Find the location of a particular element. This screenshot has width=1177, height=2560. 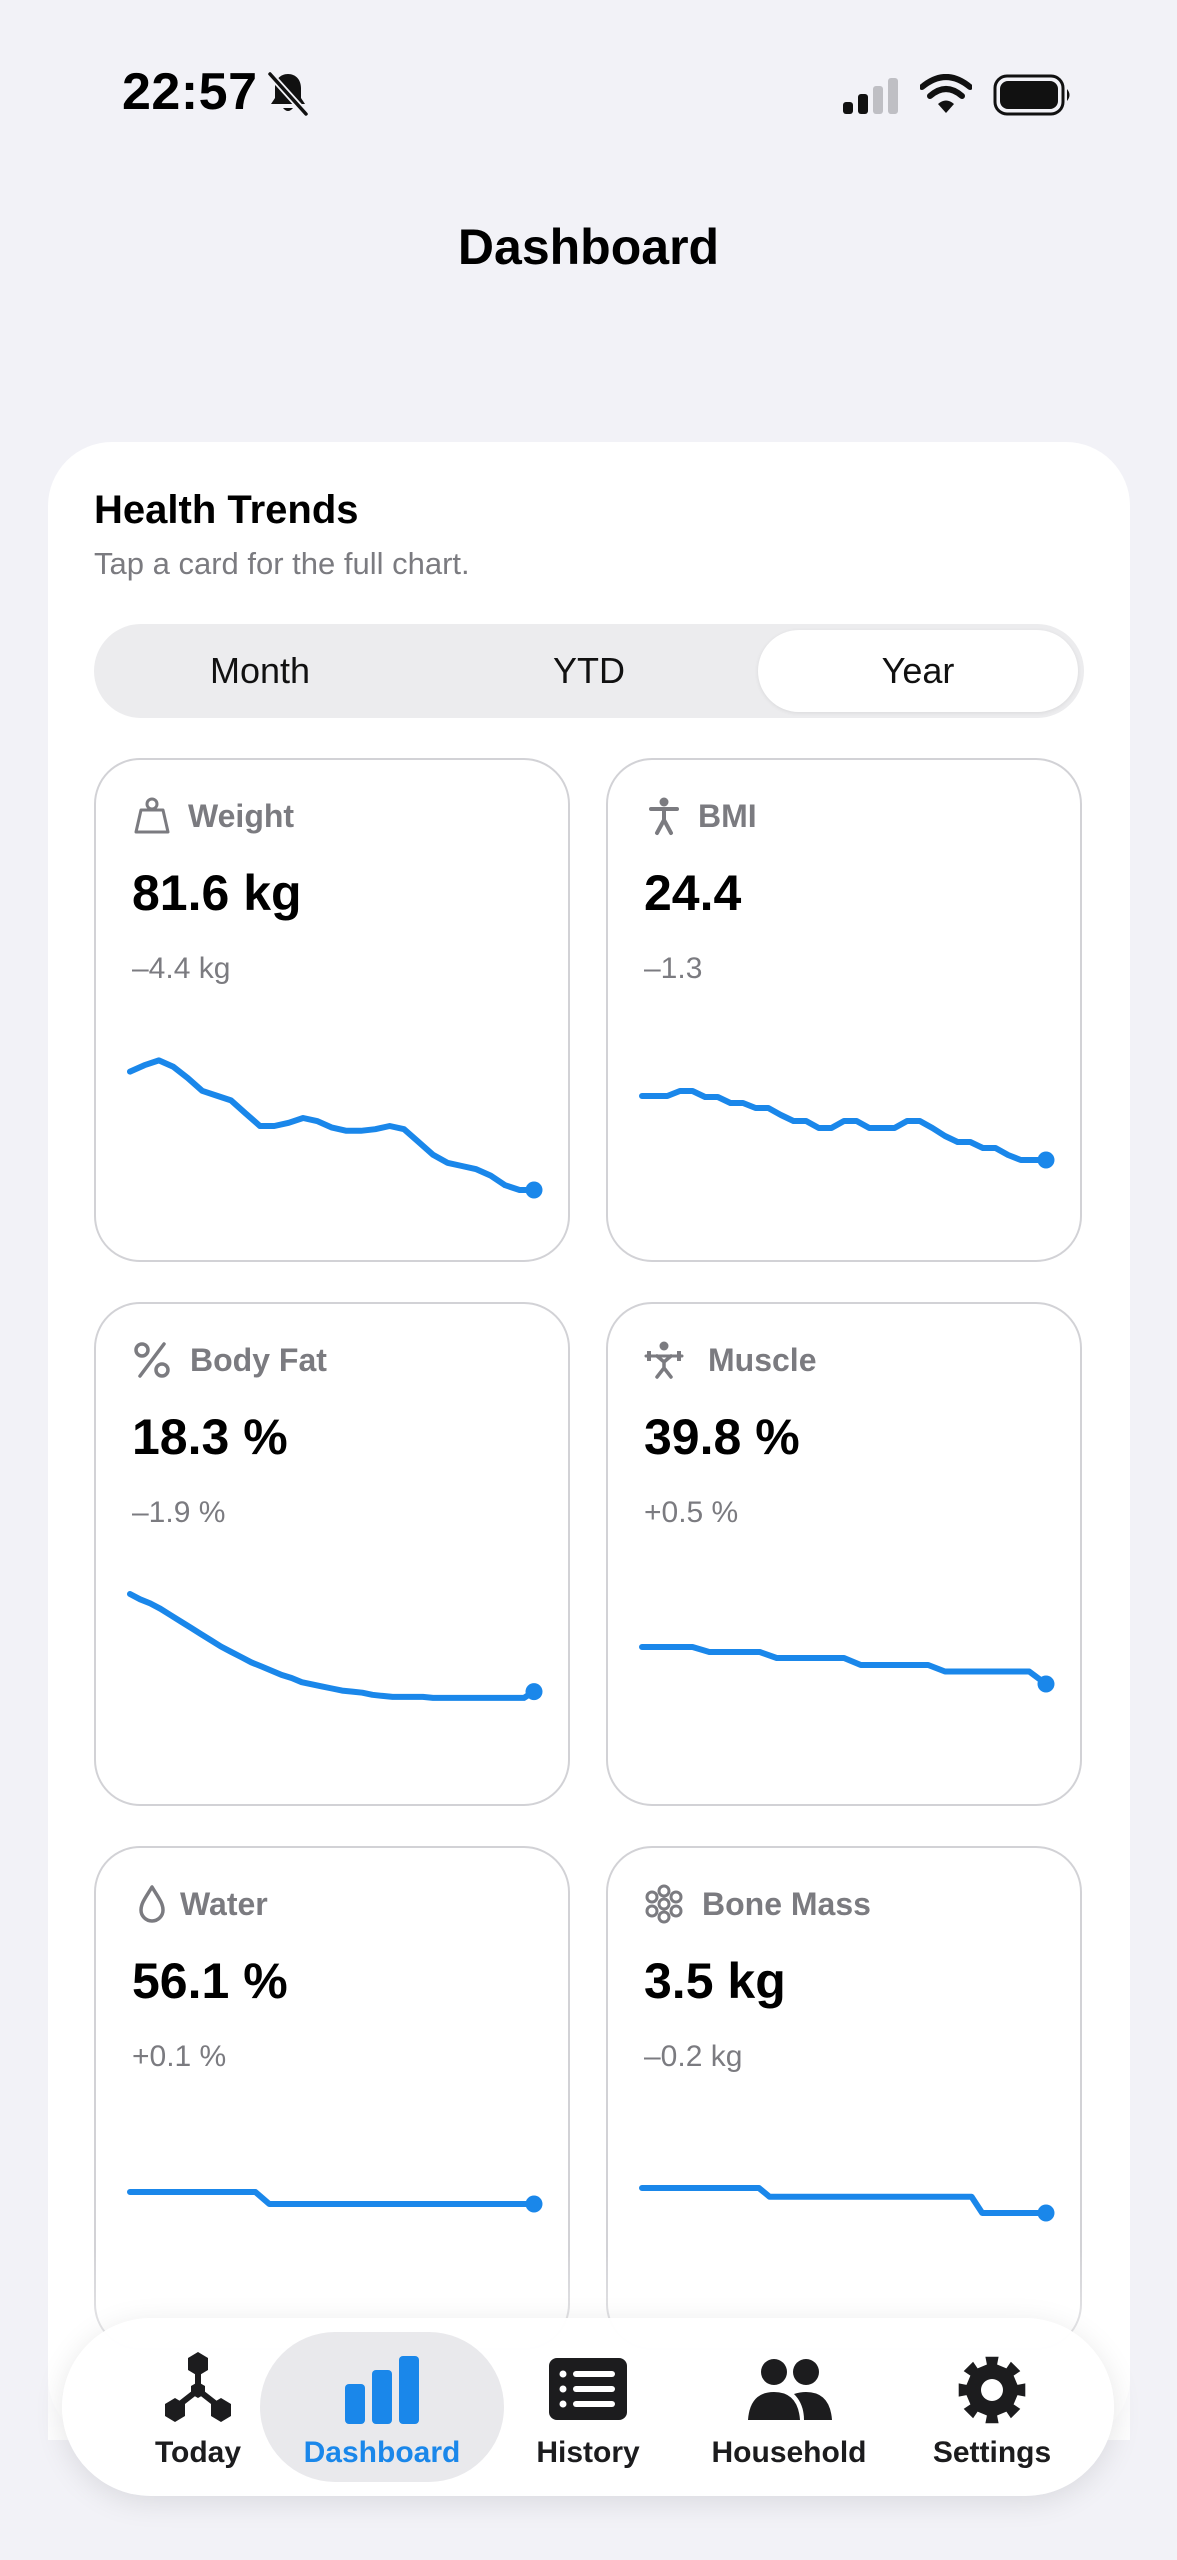

metric-value: 18.3 % is located at coordinates (210, 1437).